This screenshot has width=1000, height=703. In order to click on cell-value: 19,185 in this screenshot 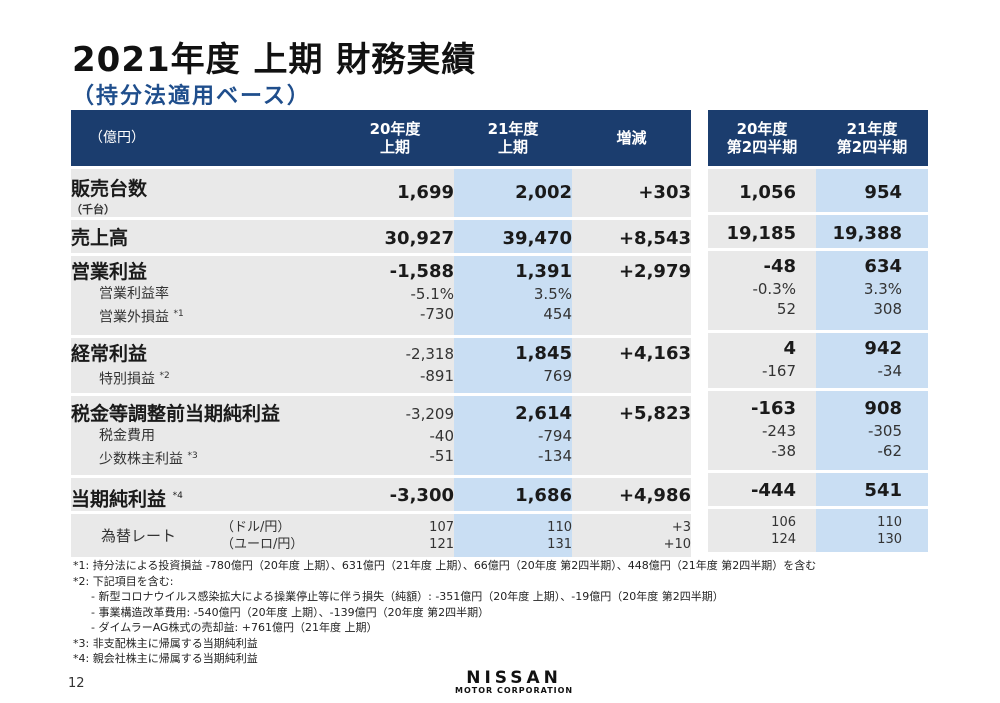, I will do `click(762, 232)`.